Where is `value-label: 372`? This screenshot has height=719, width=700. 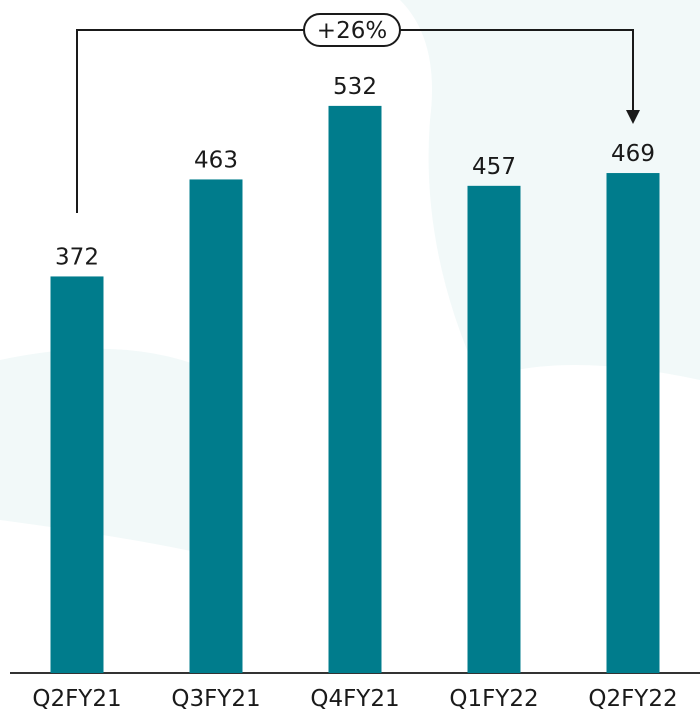 value-label: 372 is located at coordinates (77, 257).